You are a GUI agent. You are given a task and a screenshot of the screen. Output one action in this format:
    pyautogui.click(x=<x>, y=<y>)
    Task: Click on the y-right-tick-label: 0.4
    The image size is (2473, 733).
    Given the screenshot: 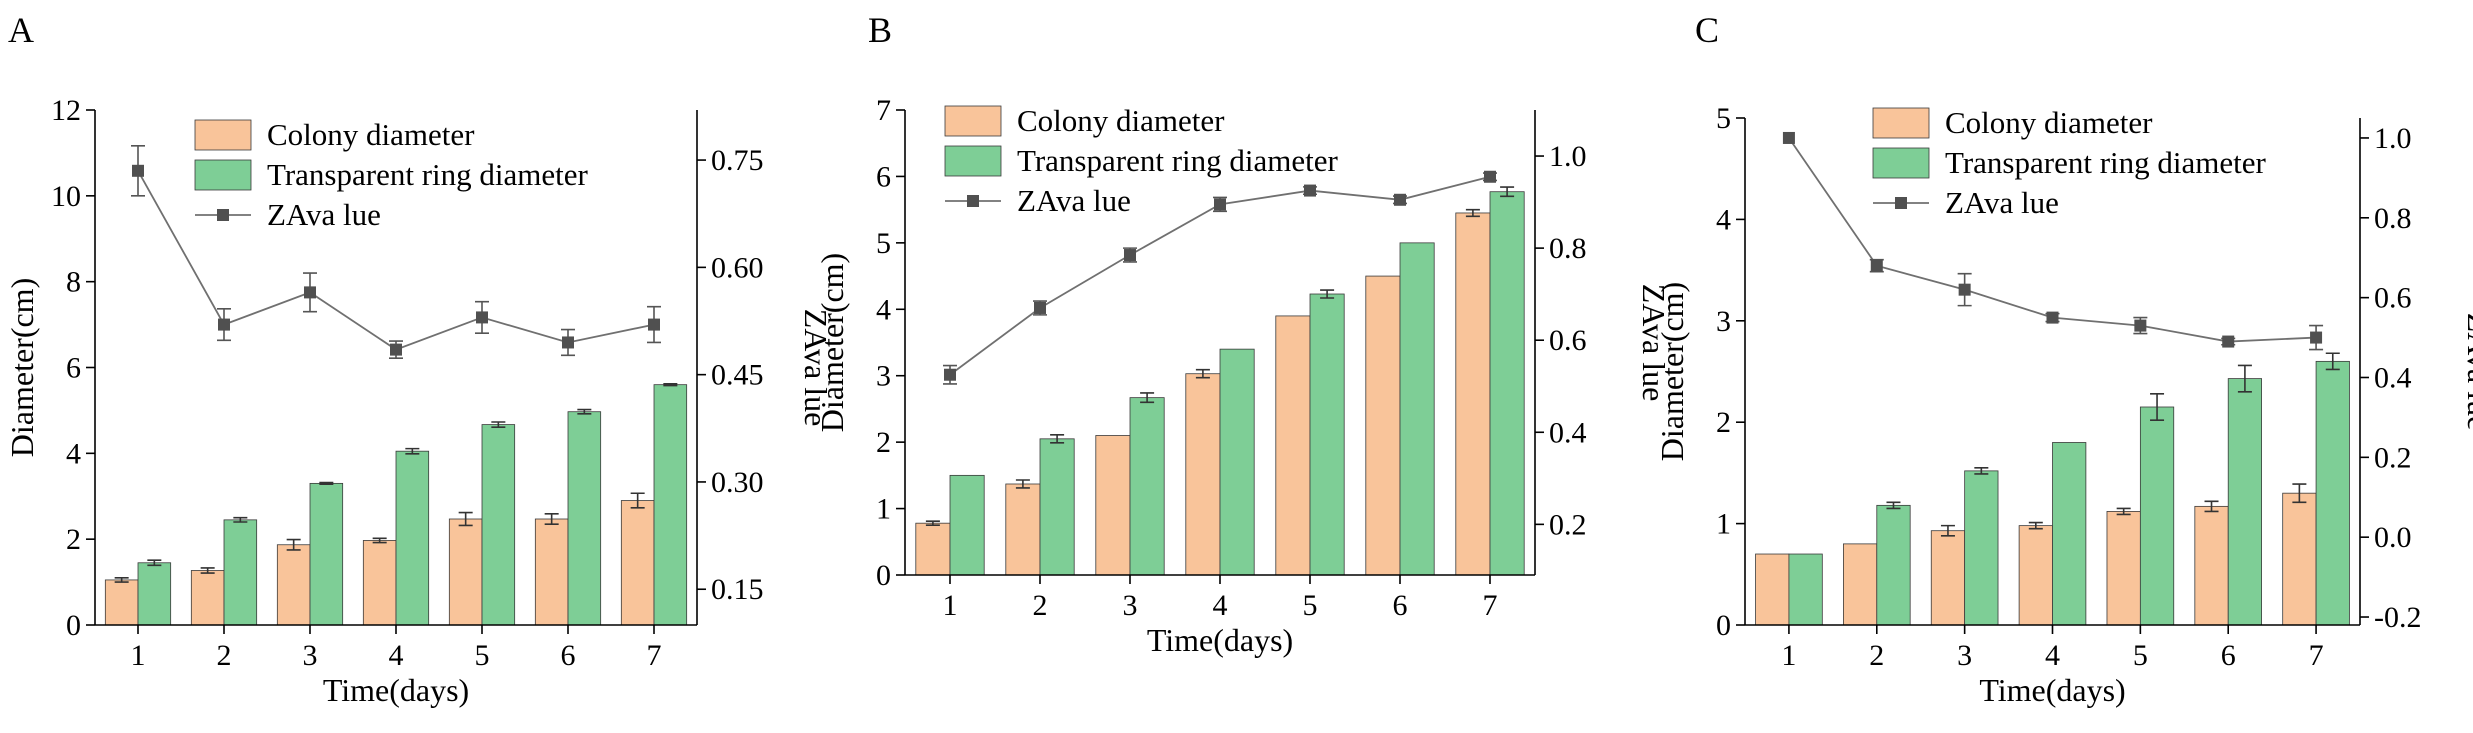 What is the action you would take?
    pyautogui.click(x=2393, y=377)
    